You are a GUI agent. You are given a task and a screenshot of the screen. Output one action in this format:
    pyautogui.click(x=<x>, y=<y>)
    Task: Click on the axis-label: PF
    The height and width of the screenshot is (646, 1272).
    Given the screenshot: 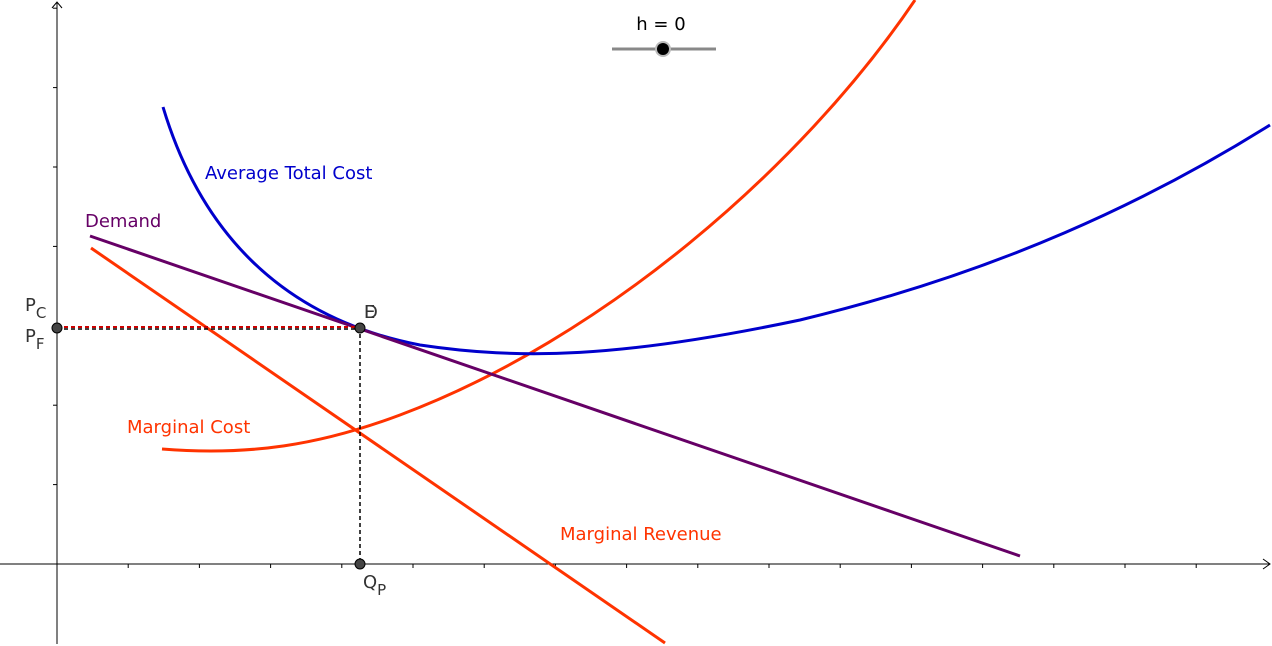 What is the action you would take?
    pyautogui.click(x=35, y=339)
    